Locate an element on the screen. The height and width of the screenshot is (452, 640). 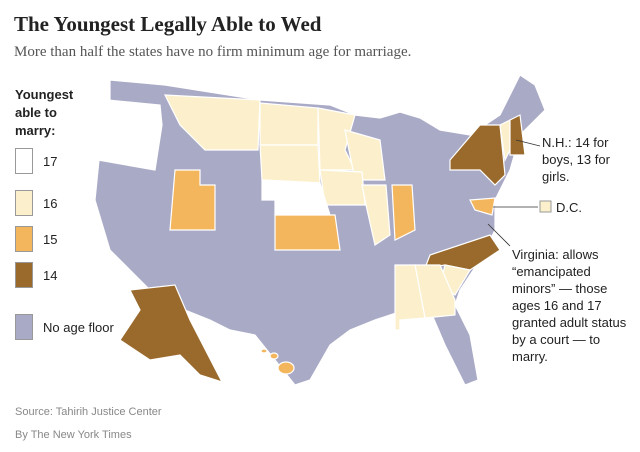
legend-item: 16 is located at coordinates (36, 203).